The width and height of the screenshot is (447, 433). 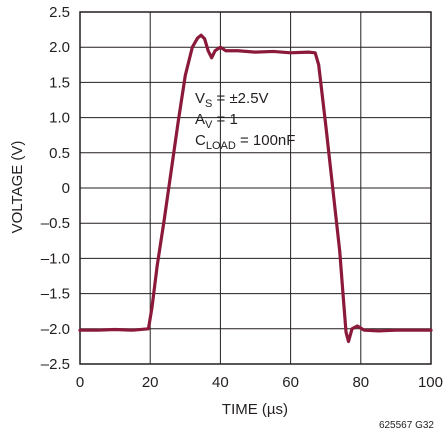 I want to click on y-tick-label: 2.0, so click(x=59, y=47).